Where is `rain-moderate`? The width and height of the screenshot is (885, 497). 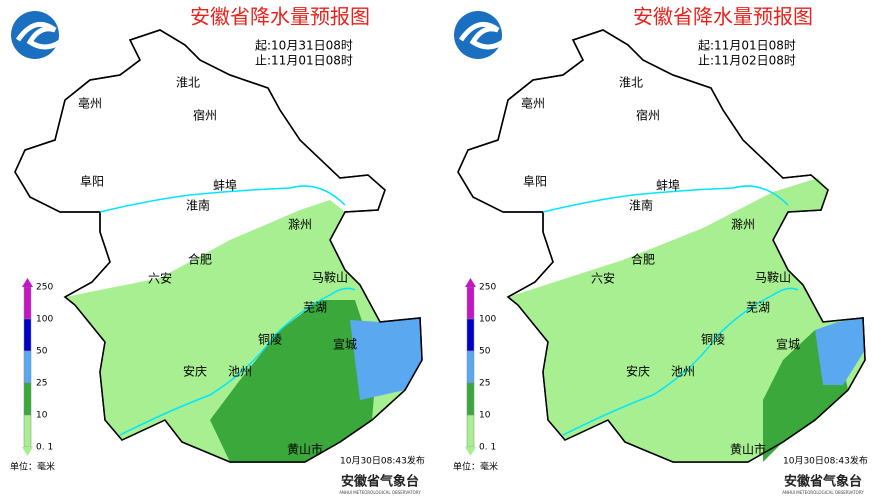 rain-moderate is located at coordinates (295, 381).